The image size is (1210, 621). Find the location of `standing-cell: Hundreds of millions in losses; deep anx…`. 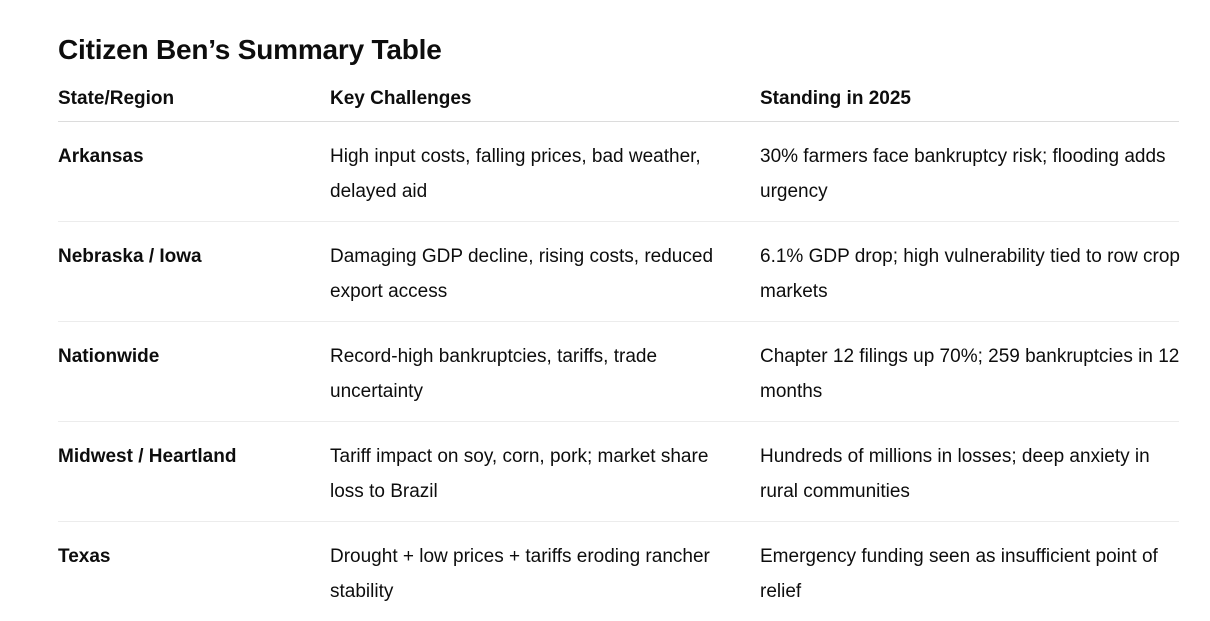

standing-cell: Hundreds of millions in losses; deep anx… is located at coordinates (955, 474).